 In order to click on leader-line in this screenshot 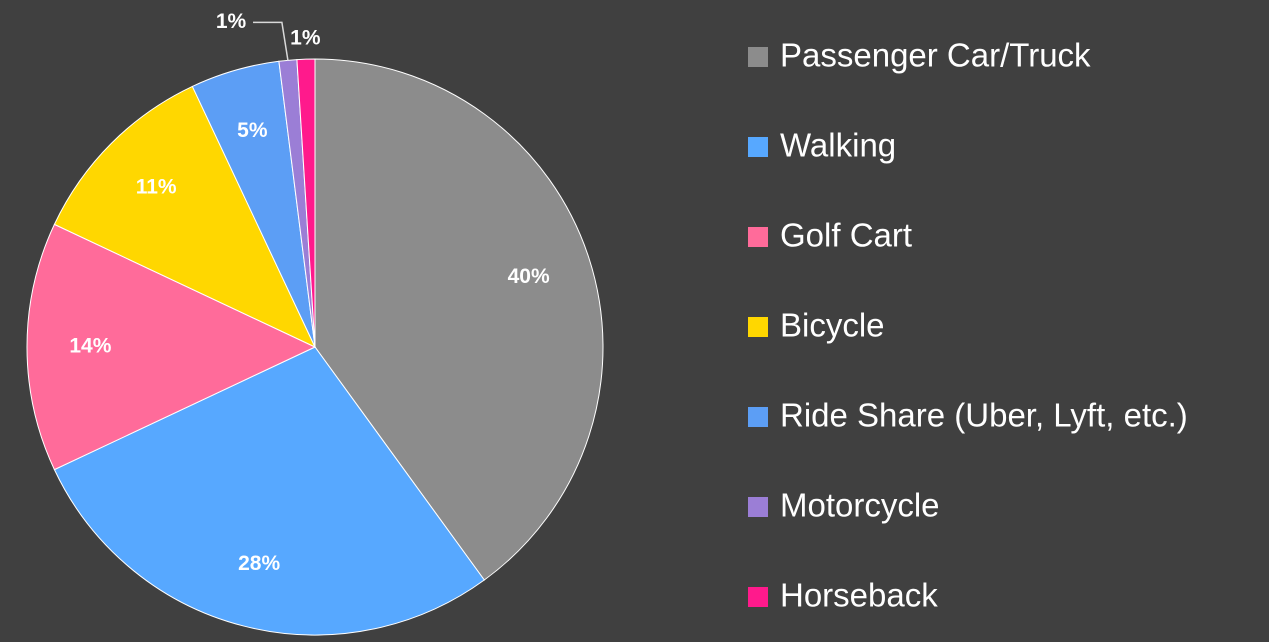, I will do `click(271, 41)`.